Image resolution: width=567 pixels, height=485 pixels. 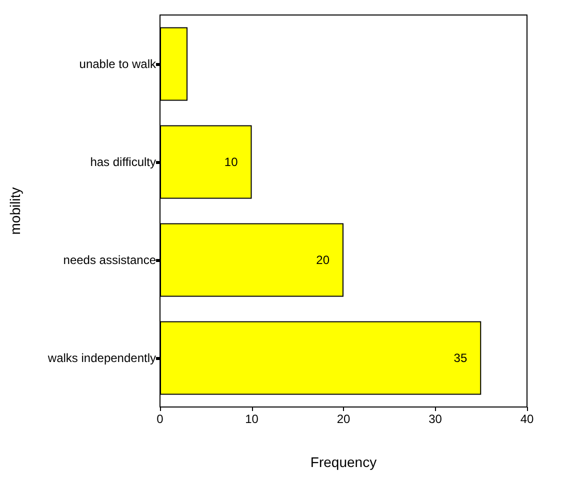 What do you see at coordinates (118, 64) in the screenshot?
I see `y-tick-label: unable to walk` at bounding box center [118, 64].